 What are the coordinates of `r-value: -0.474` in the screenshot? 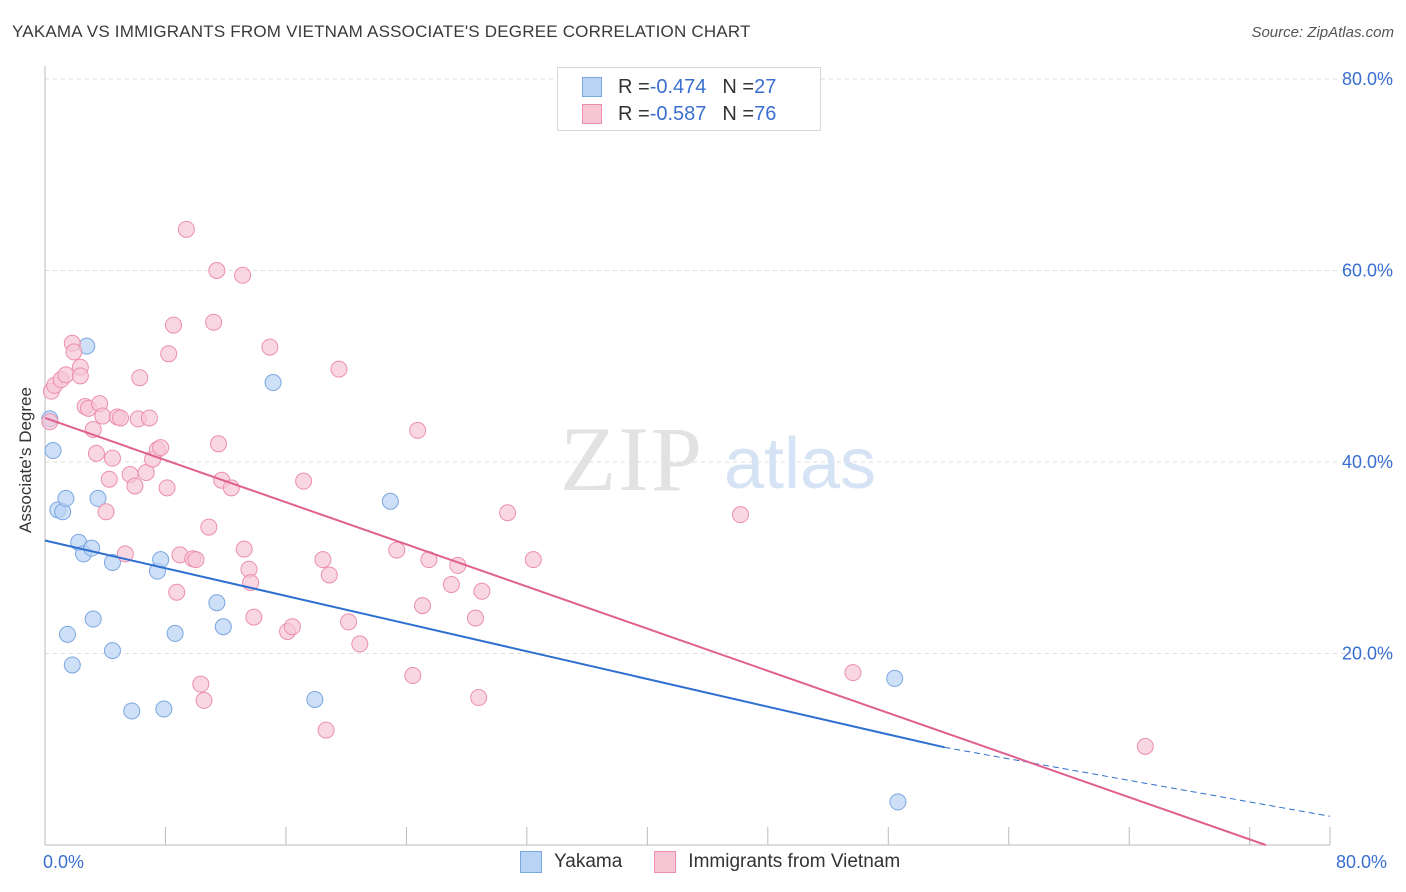 It's located at (678, 86).